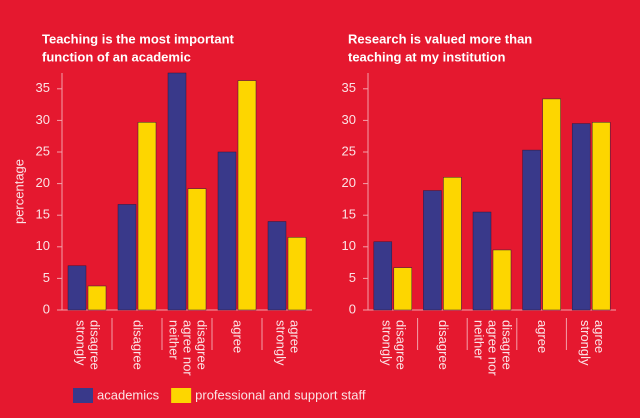 Image resolution: width=640 pixels, height=418 pixels. Describe the element at coordinates (280, 394) in the screenshot. I see `legend-label: professional and support staff` at that location.